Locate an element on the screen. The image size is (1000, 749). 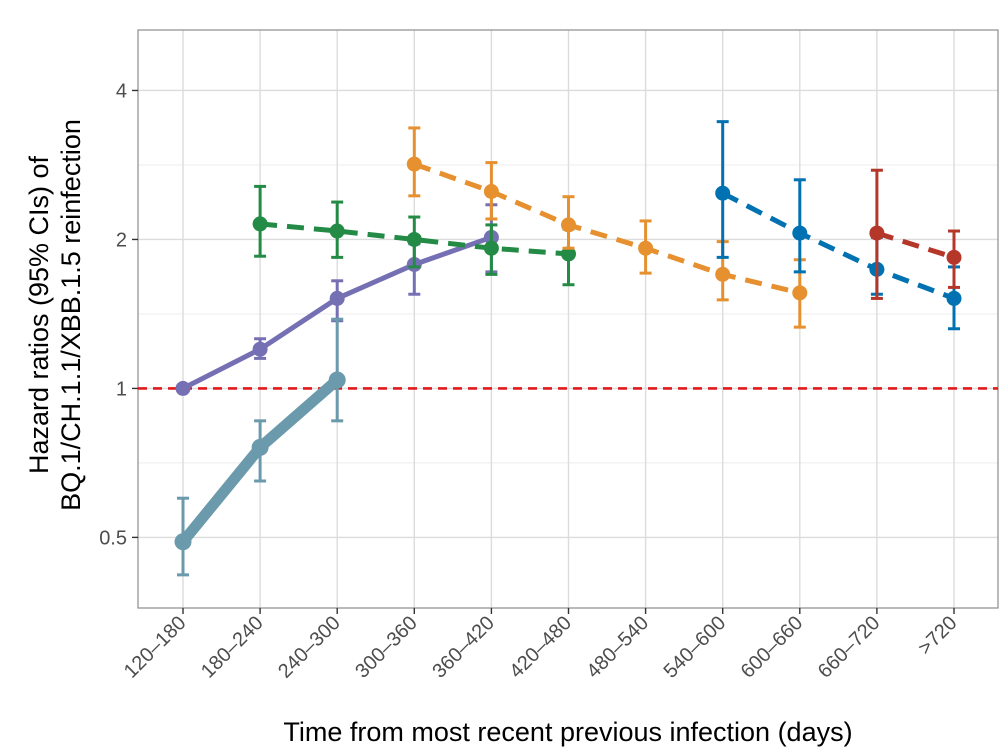
x-tick-label: 660–720 is located at coordinates (849, 647).